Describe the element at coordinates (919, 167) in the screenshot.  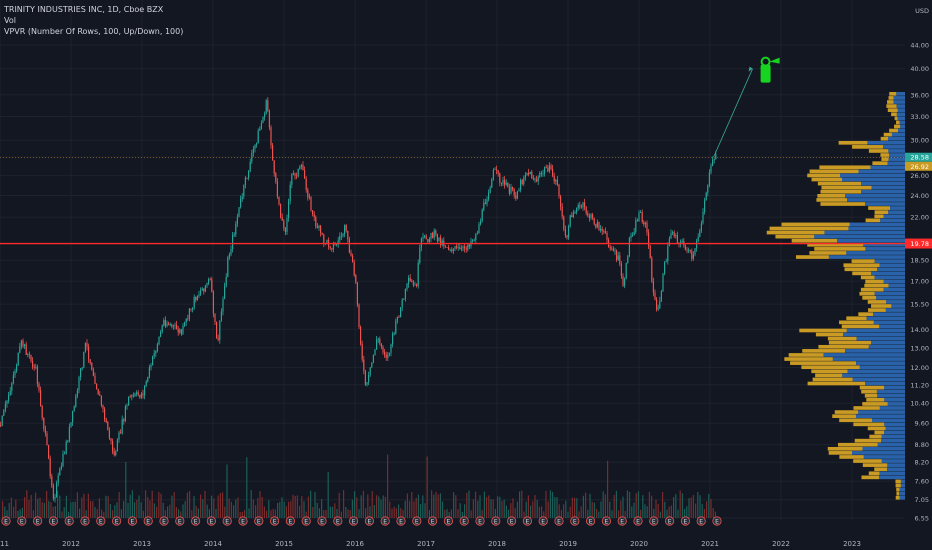
I see `price-tag-label: 26.92` at that location.